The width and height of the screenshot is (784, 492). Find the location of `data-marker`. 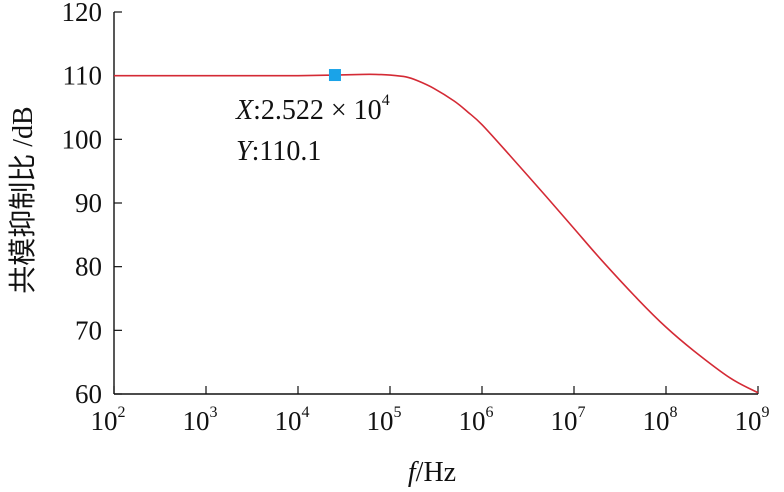

data-marker is located at coordinates (334, 75).